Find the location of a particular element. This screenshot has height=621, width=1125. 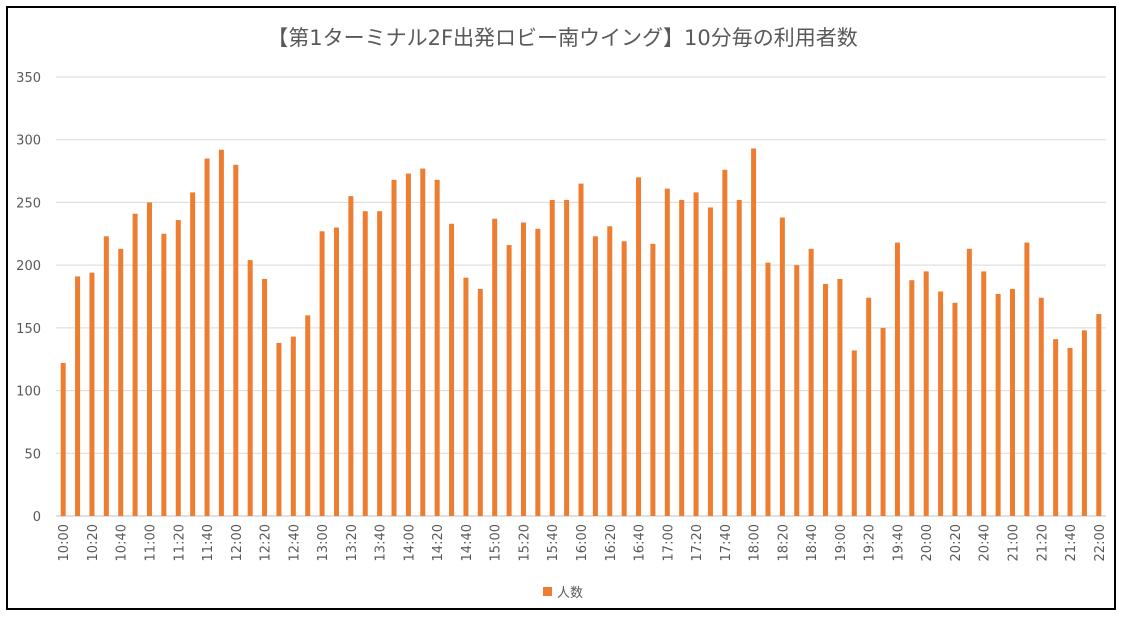

chart-title: 【第1ターミナル2F出発ロビー南ウイング】10分毎の利用者数 is located at coordinates (562, 38).